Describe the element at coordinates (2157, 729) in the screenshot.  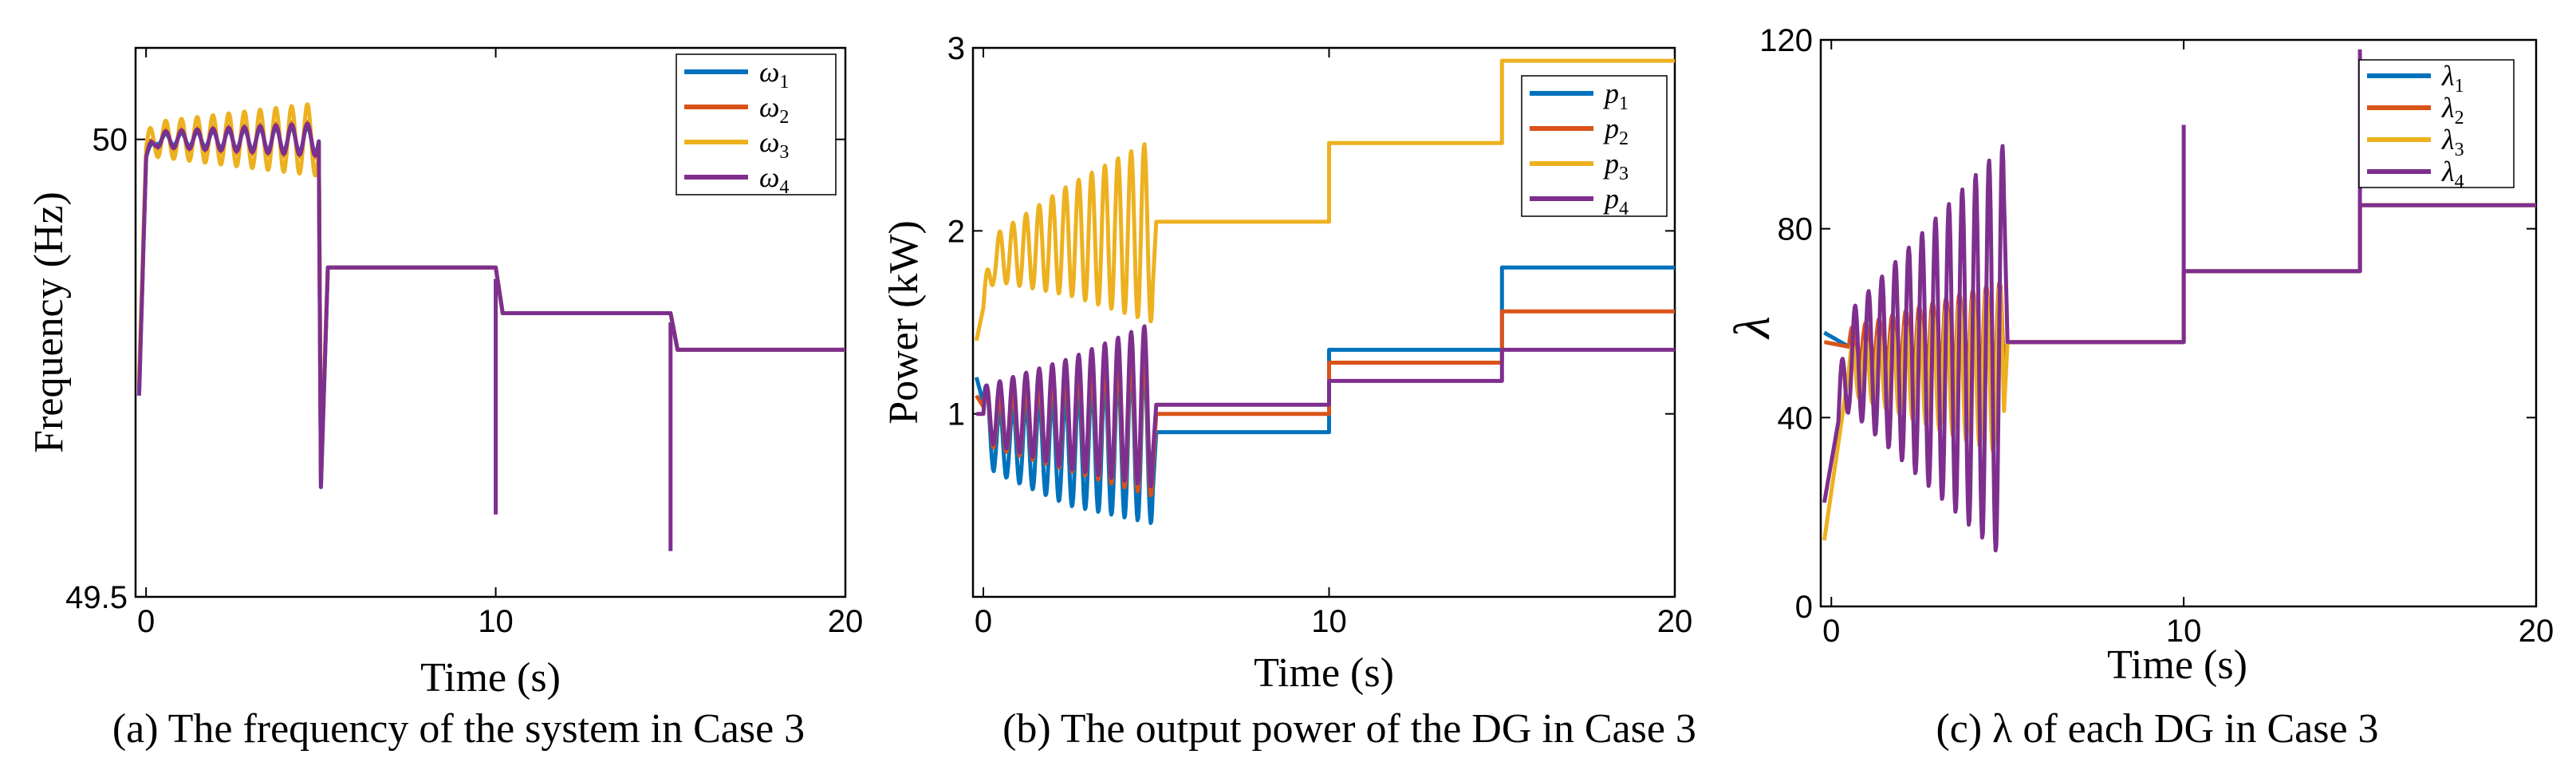
I see `panel-c-caption: (c) λ of each DG in Case 3` at that location.